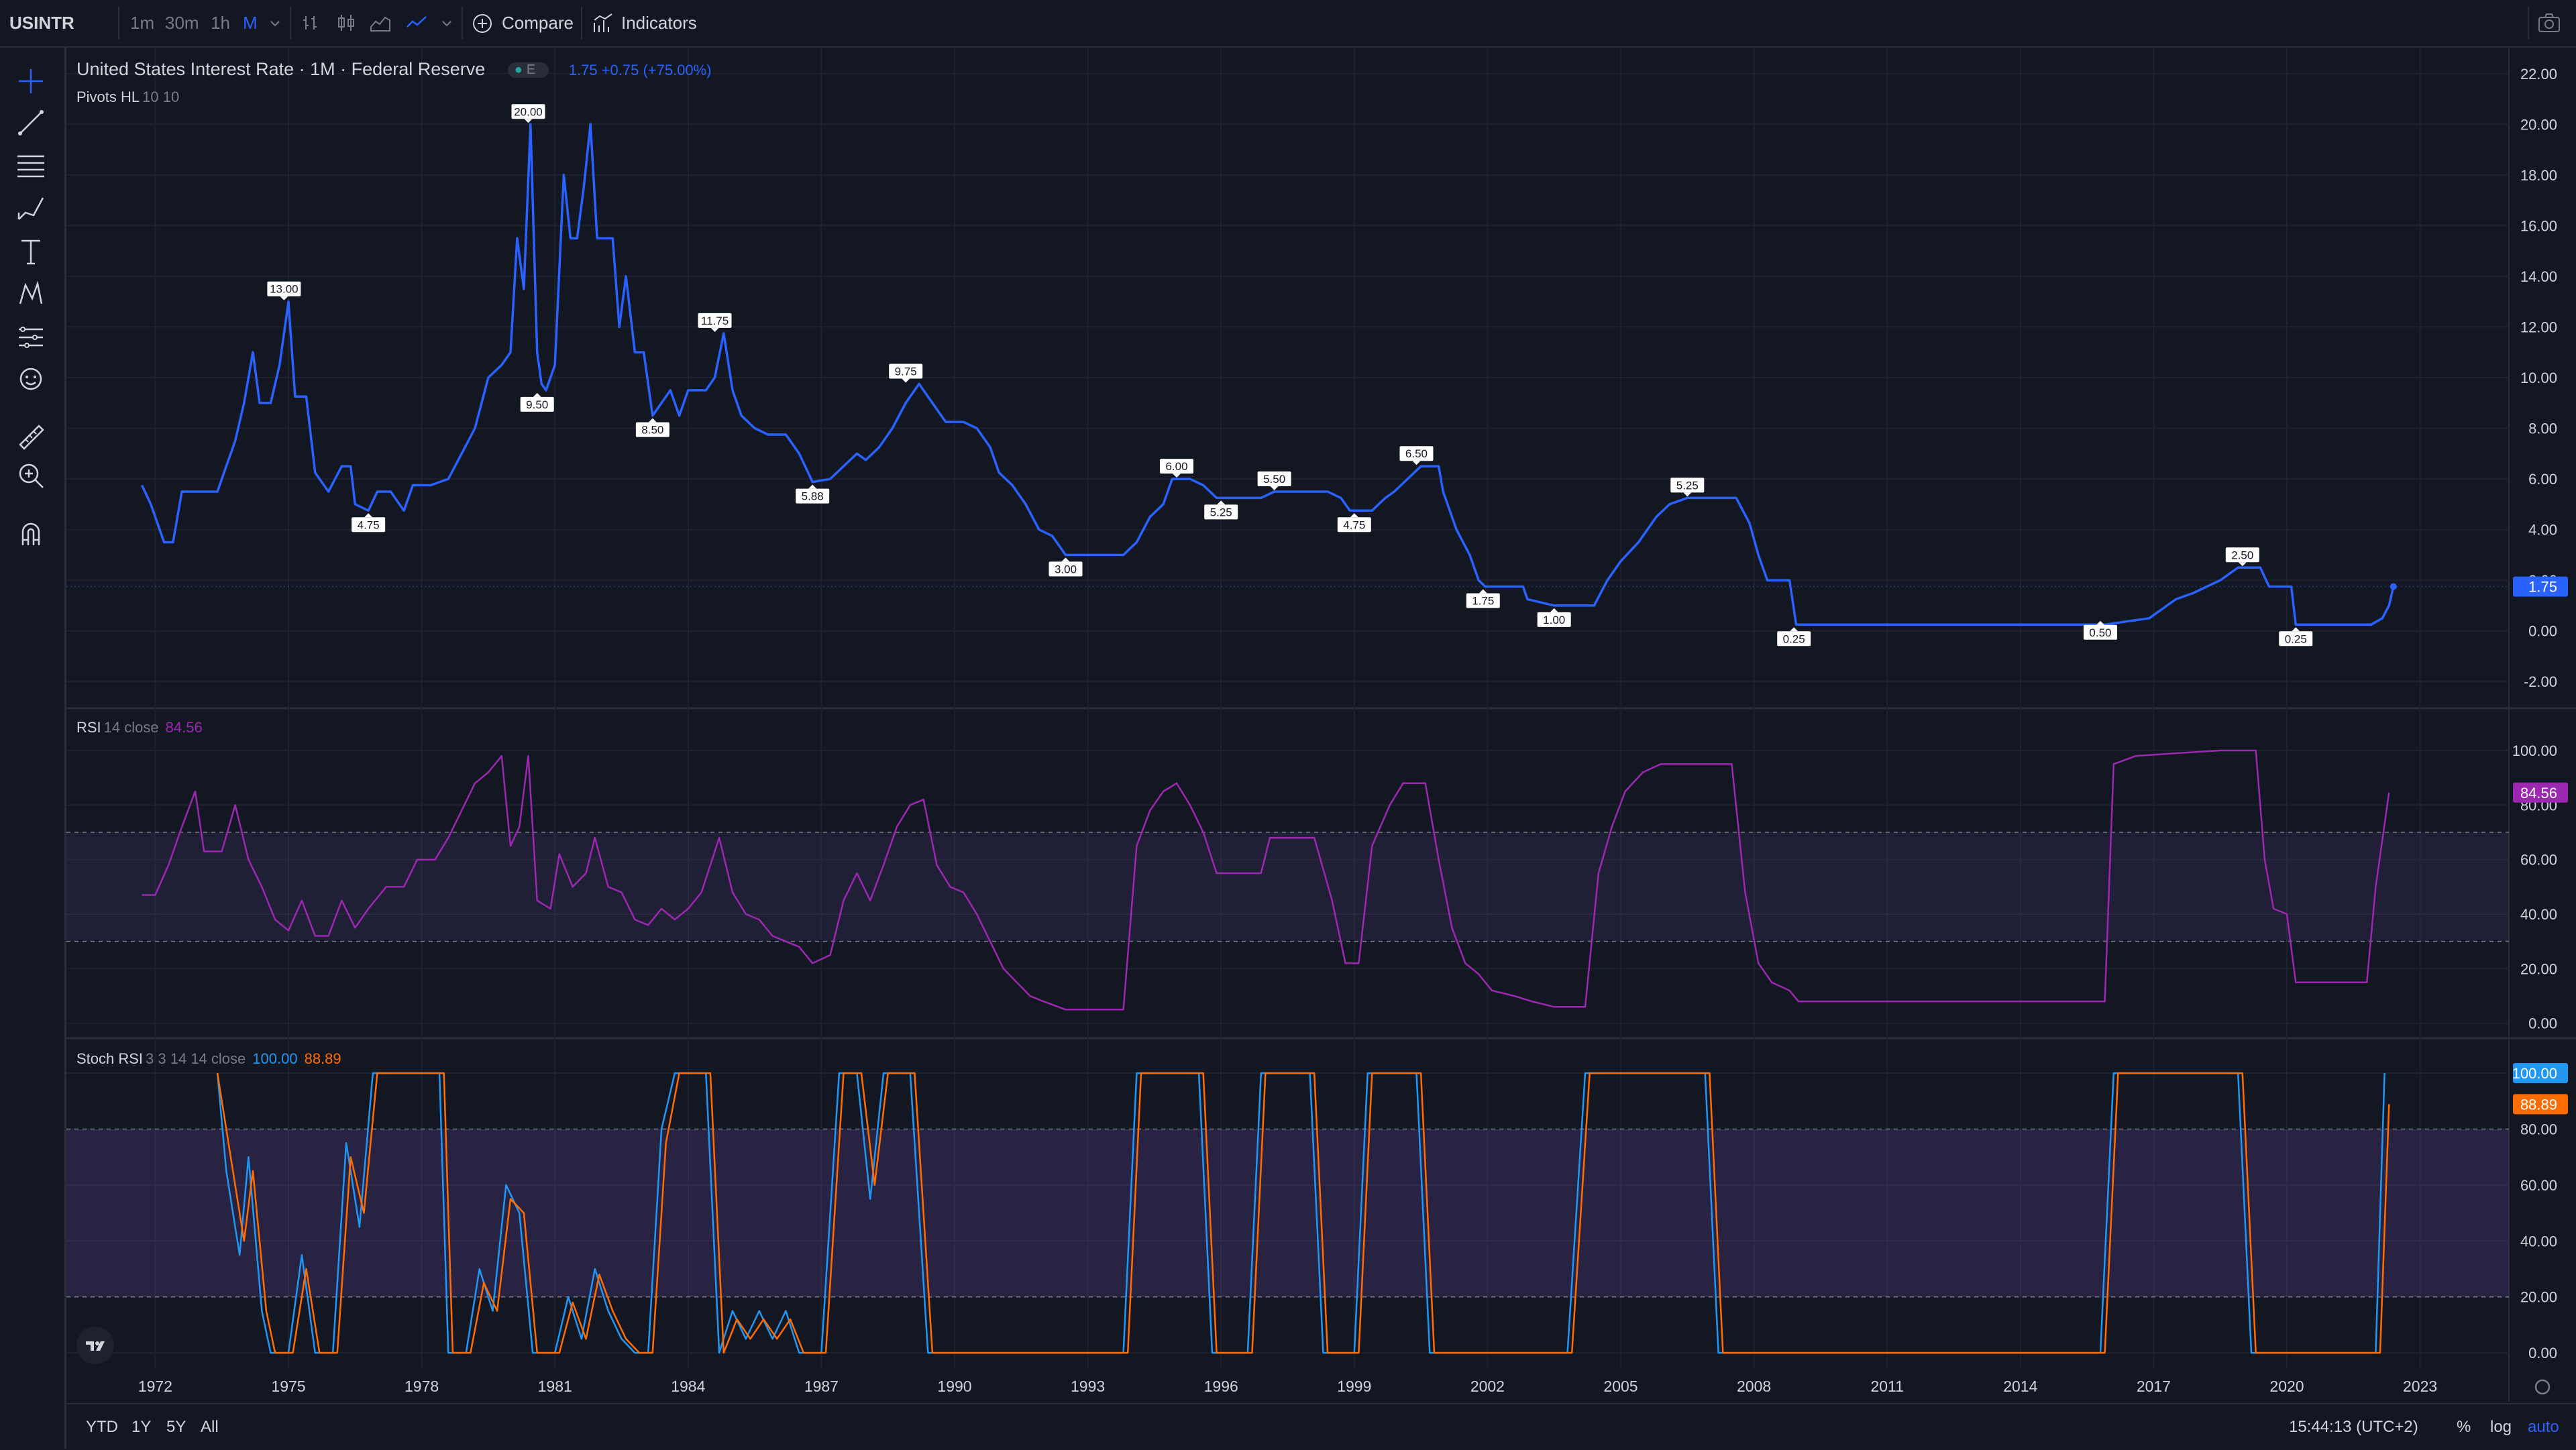 The image size is (2576, 1450). What do you see at coordinates (659, 23) in the screenshot?
I see `indicators-button: Indicators` at bounding box center [659, 23].